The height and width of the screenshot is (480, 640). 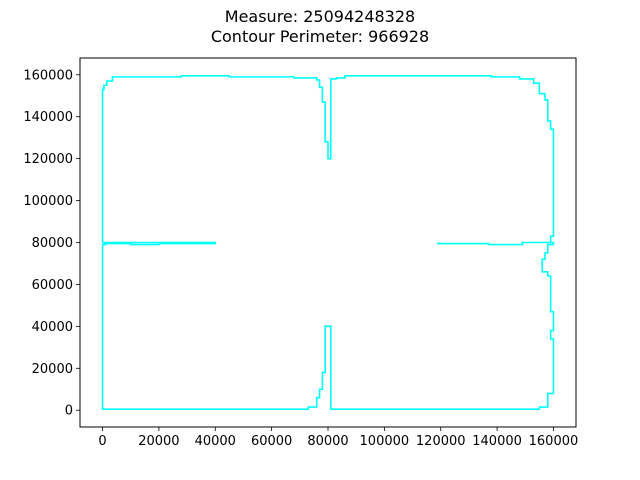 What do you see at coordinates (48, 159) in the screenshot?
I see `y-tick-label: 120000` at bounding box center [48, 159].